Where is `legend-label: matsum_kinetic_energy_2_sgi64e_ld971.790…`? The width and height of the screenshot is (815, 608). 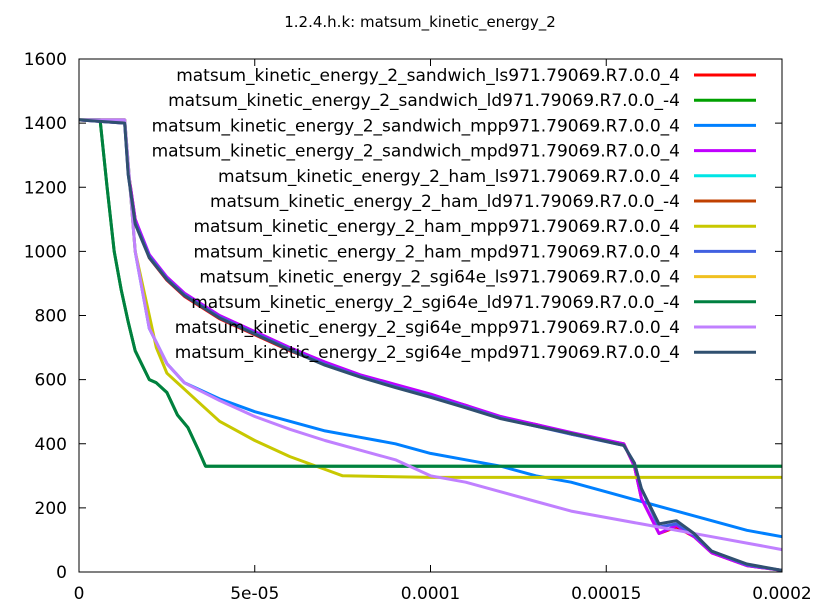
legend-label: matsum_kinetic_energy_2_sgi64e_ld971.790… is located at coordinates (435, 303).